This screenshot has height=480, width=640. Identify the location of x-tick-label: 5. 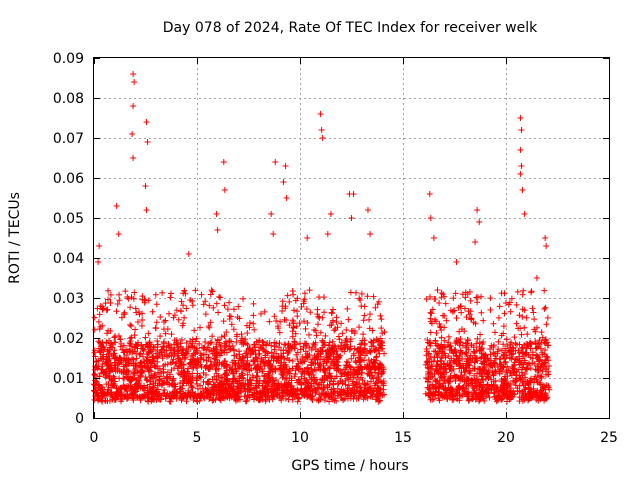
(197, 438).